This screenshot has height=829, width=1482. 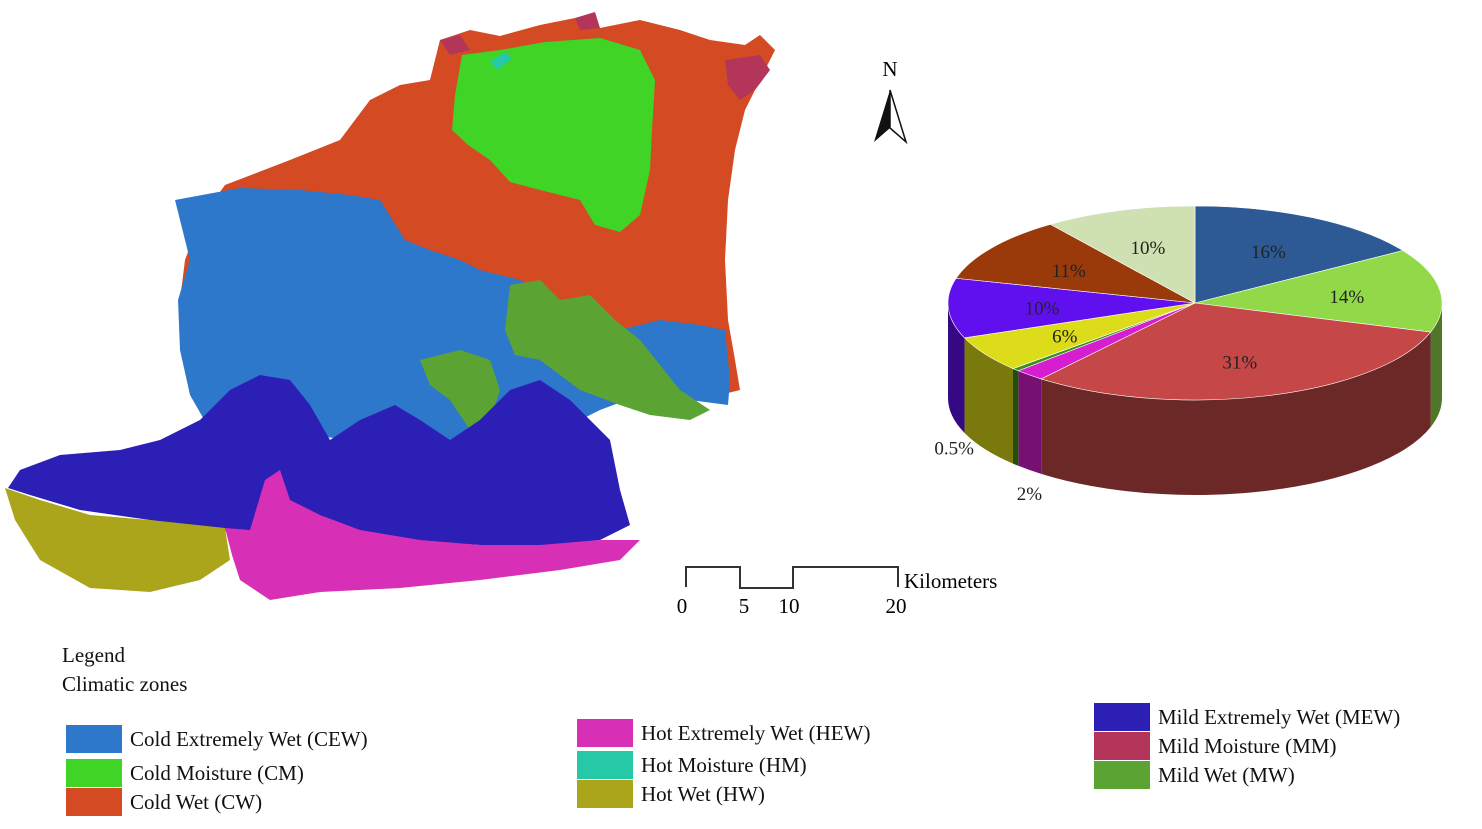 I want to click on region-mild-wet, so click(x=607, y=350).